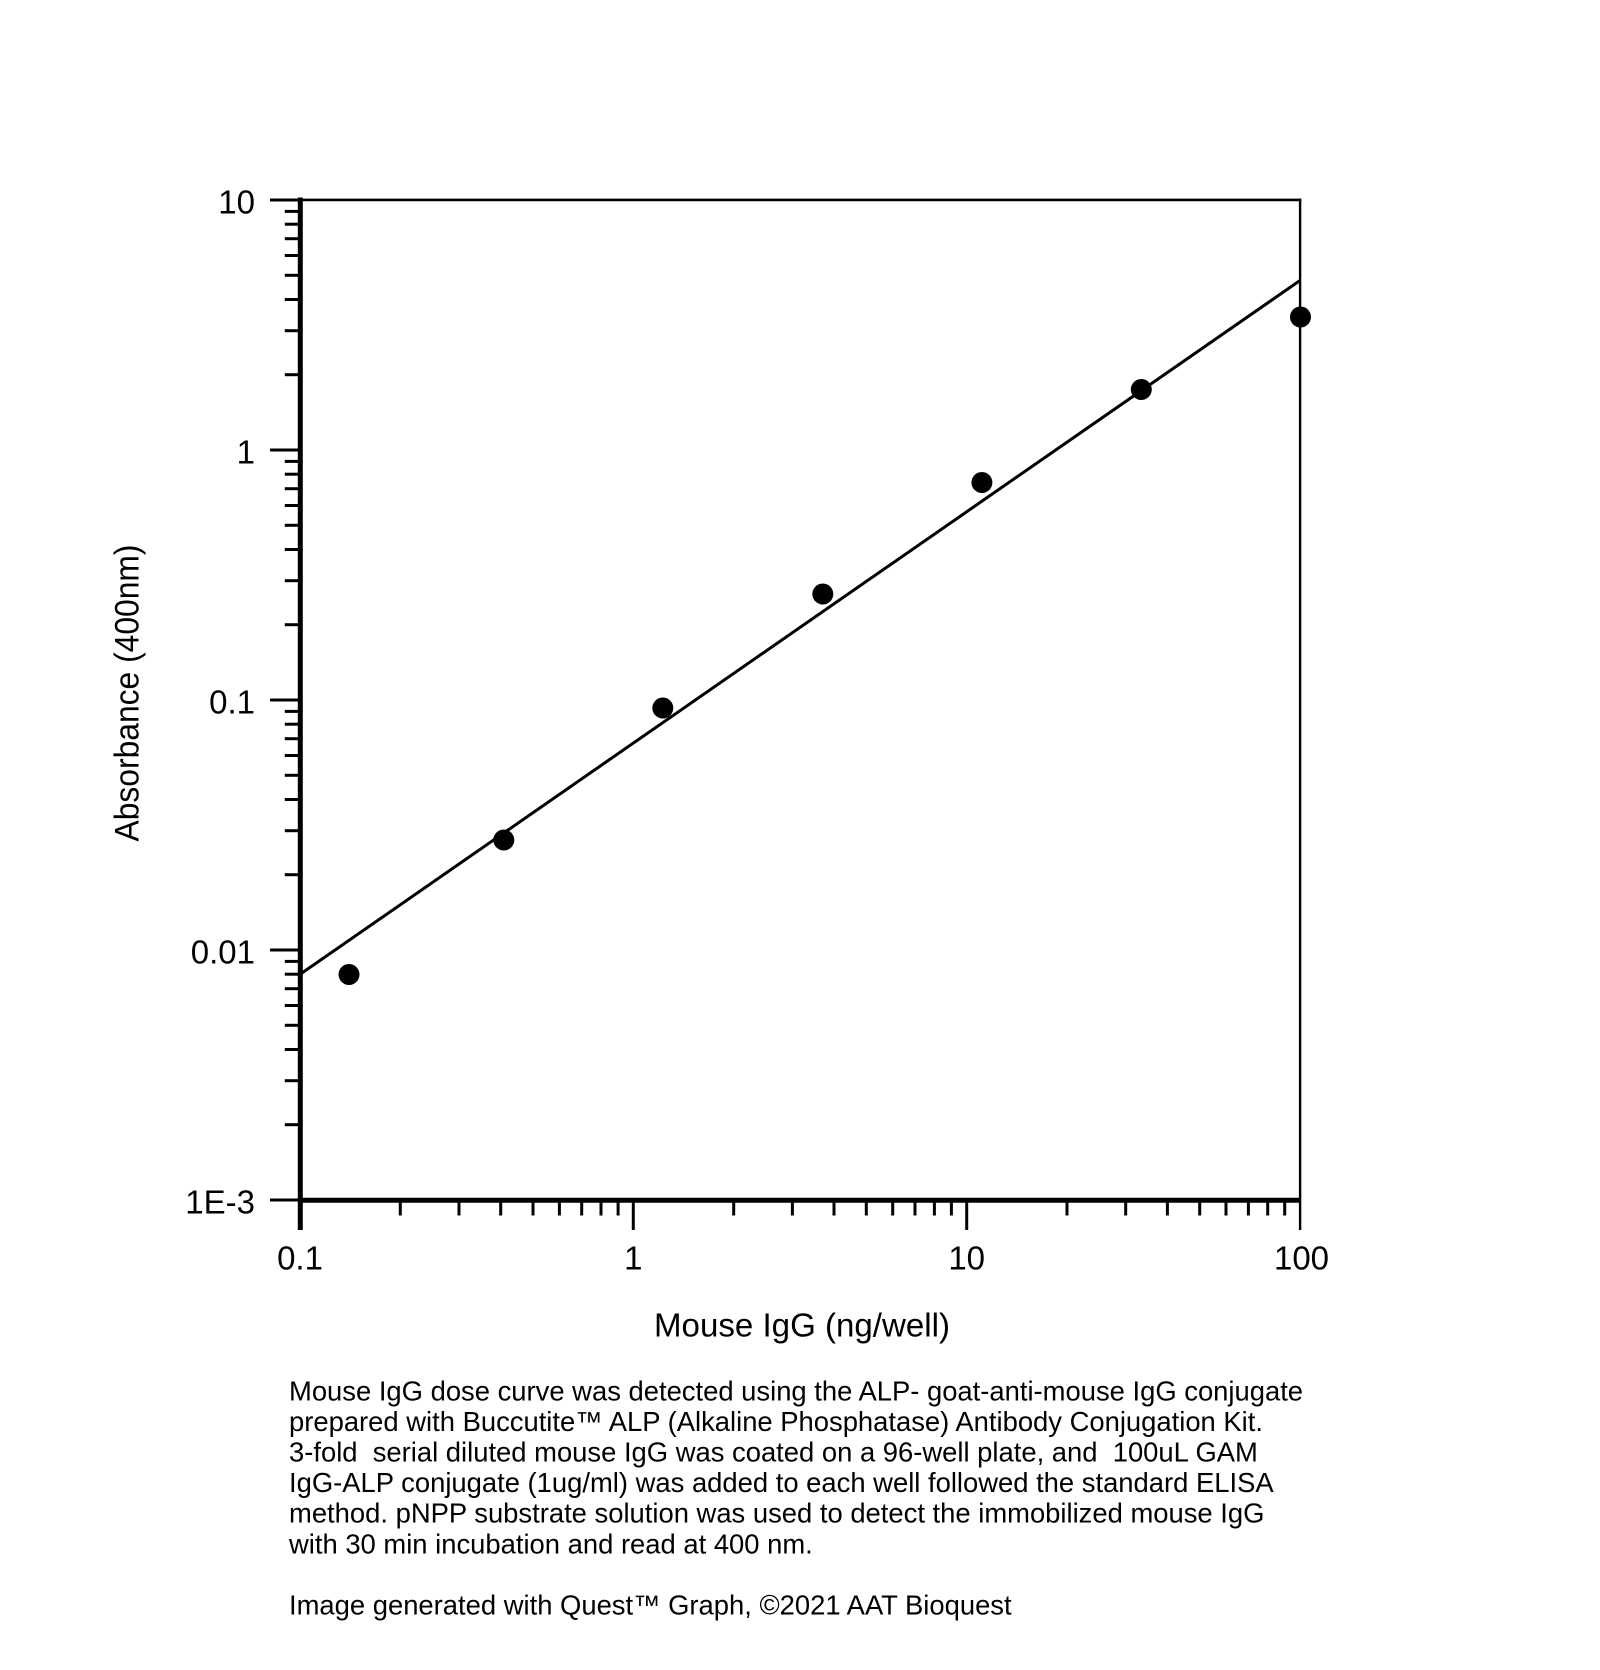 Image resolution: width=1600 pixels, height=1670 pixels. Describe the element at coordinates (223, 952) in the screenshot. I see `svg-text: 0.01` at that location.